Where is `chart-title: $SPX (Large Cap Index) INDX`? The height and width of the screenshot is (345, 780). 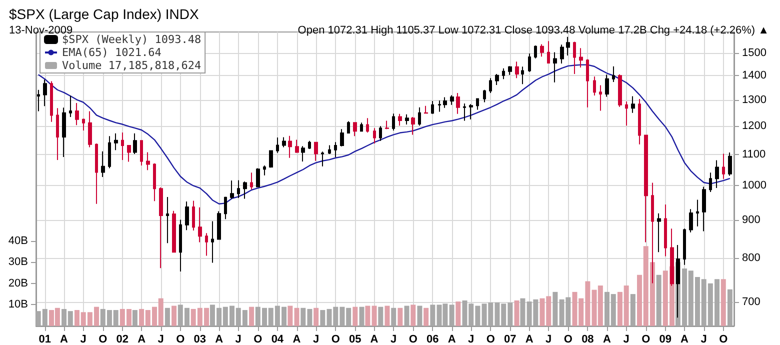
chart-title: $SPX (Large Cap Index) INDX is located at coordinates (104, 14).